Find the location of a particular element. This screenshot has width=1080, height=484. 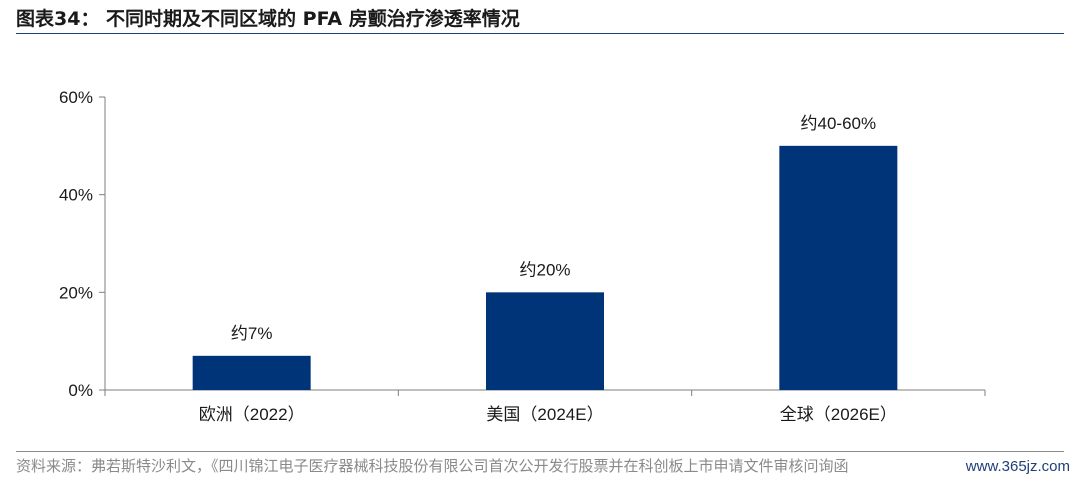

y-tick-label: 40% is located at coordinates (76, 195).